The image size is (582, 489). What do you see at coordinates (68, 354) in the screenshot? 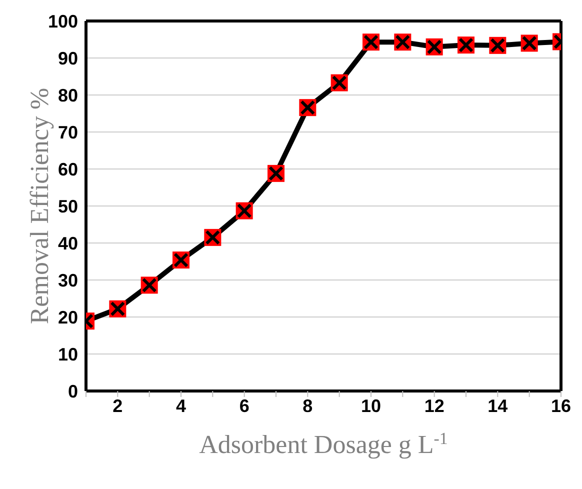
I see `y-tick-label: 10` at bounding box center [68, 354].